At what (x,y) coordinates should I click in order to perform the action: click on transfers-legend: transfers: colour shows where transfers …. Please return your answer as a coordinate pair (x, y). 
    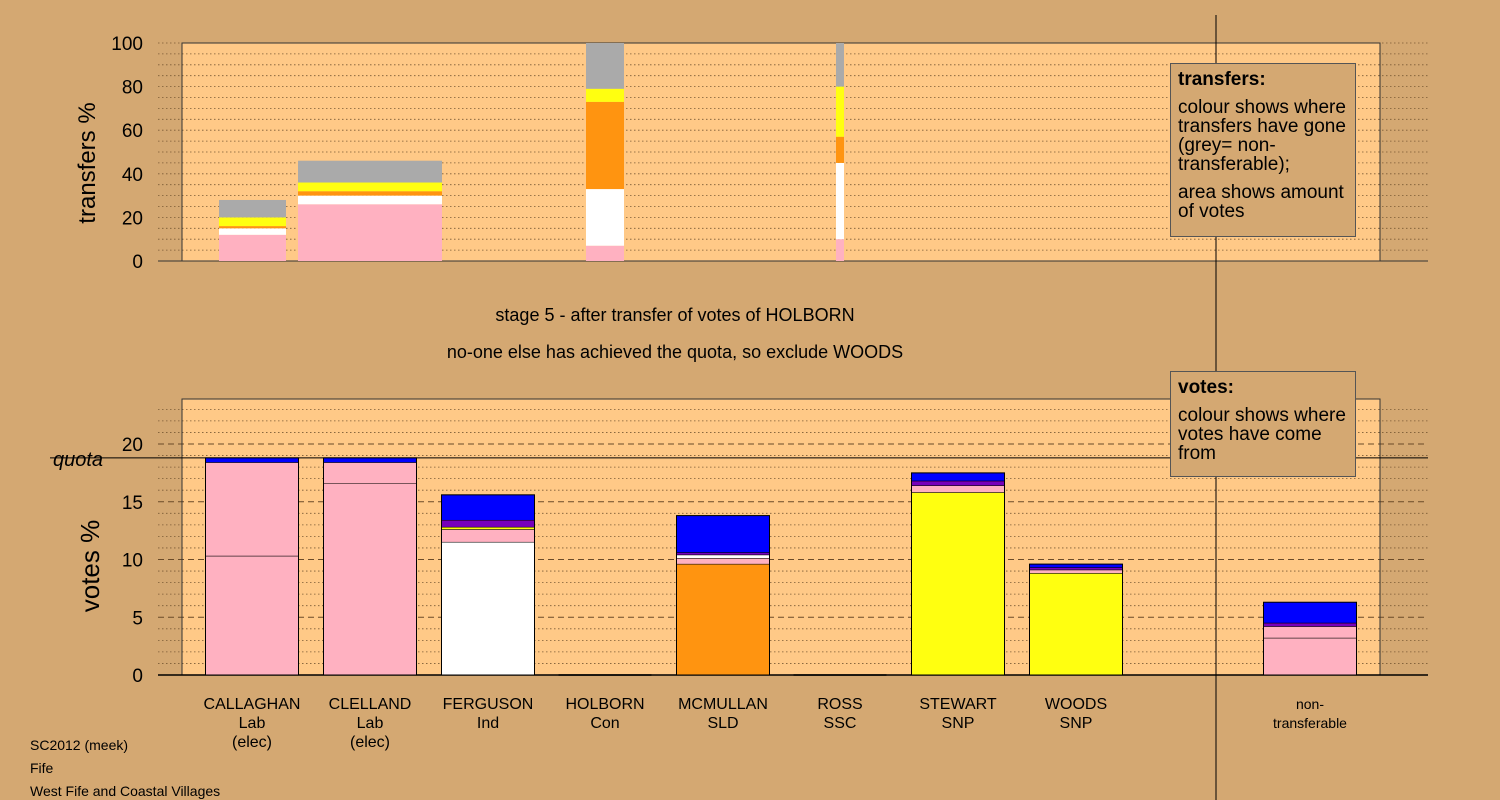
    Looking at the image, I should click on (1263, 150).